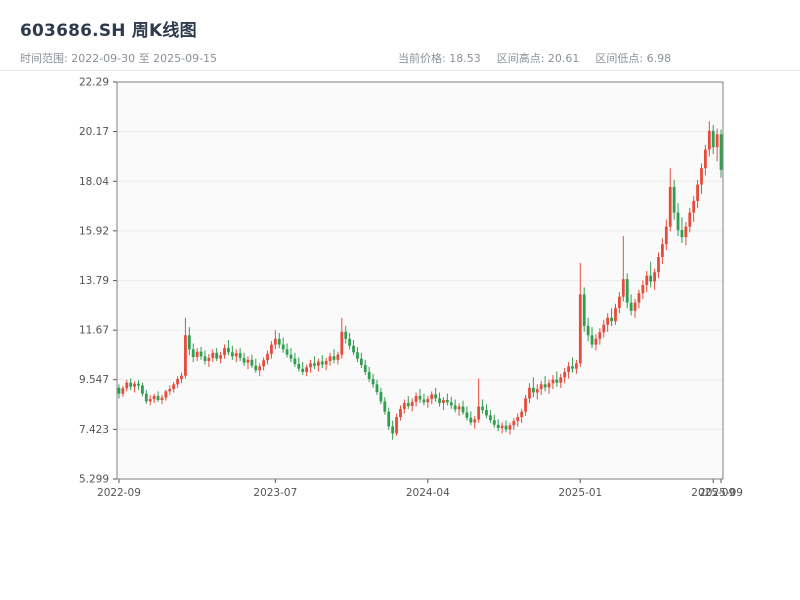 This screenshot has height=600, width=800. I want to click on svg-text: 11.67, so click(94, 331).